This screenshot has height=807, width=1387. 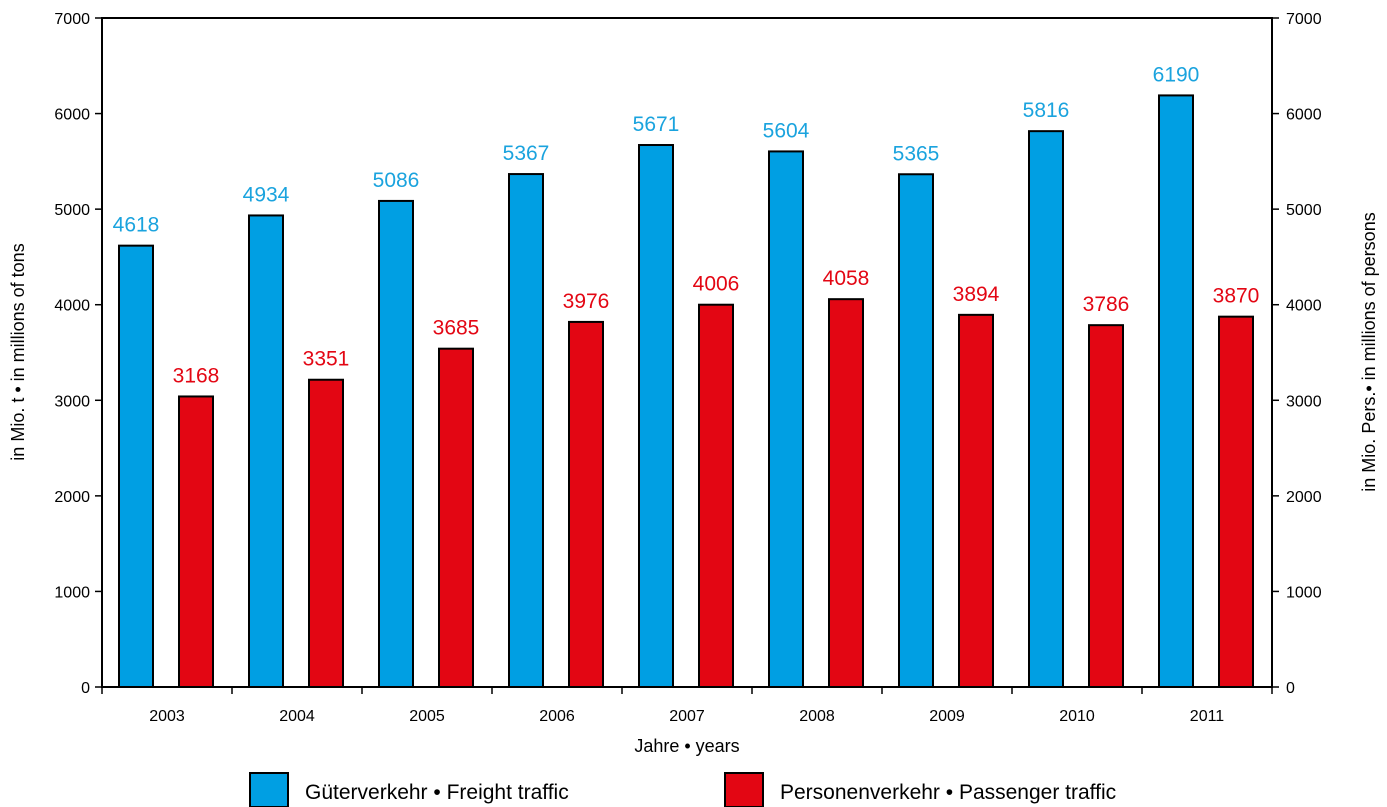 What do you see at coordinates (586, 301) in the screenshot?
I see `data-label-passenger-2006: 3976` at bounding box center [586, 301].